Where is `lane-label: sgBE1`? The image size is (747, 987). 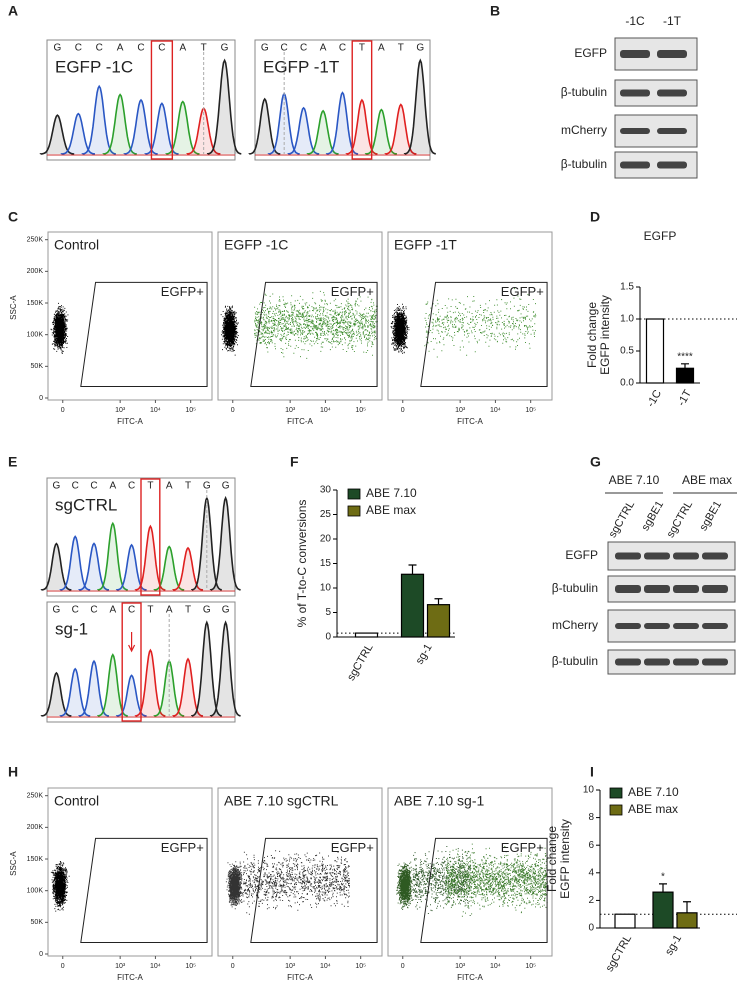 lane-label: sgBE1 is located at coordinates (653, 516).